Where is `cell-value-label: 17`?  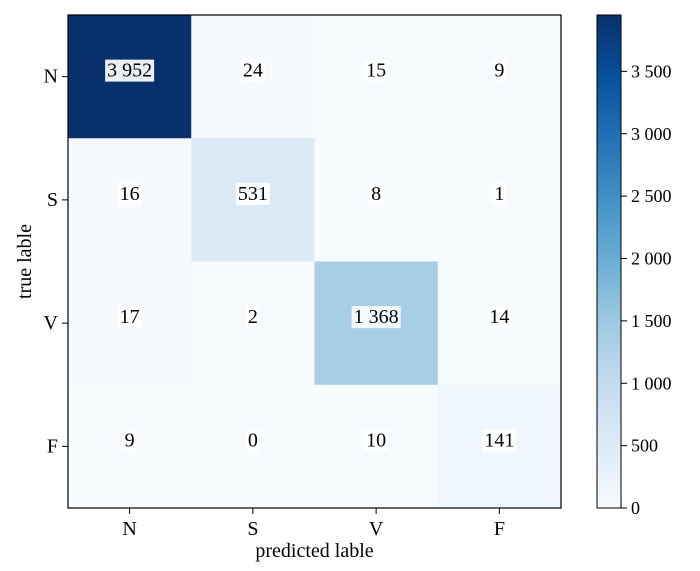
cell-value-label: 17 is located at coordinates (129, 317).